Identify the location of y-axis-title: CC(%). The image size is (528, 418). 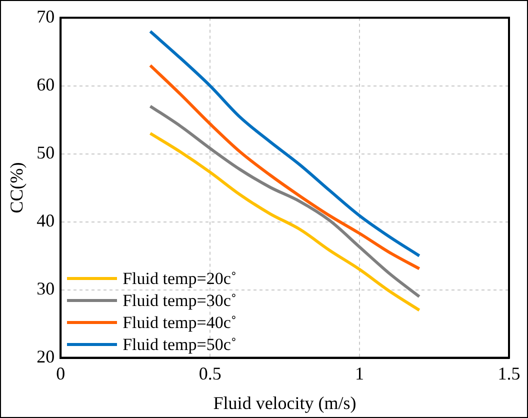
(16, 188).